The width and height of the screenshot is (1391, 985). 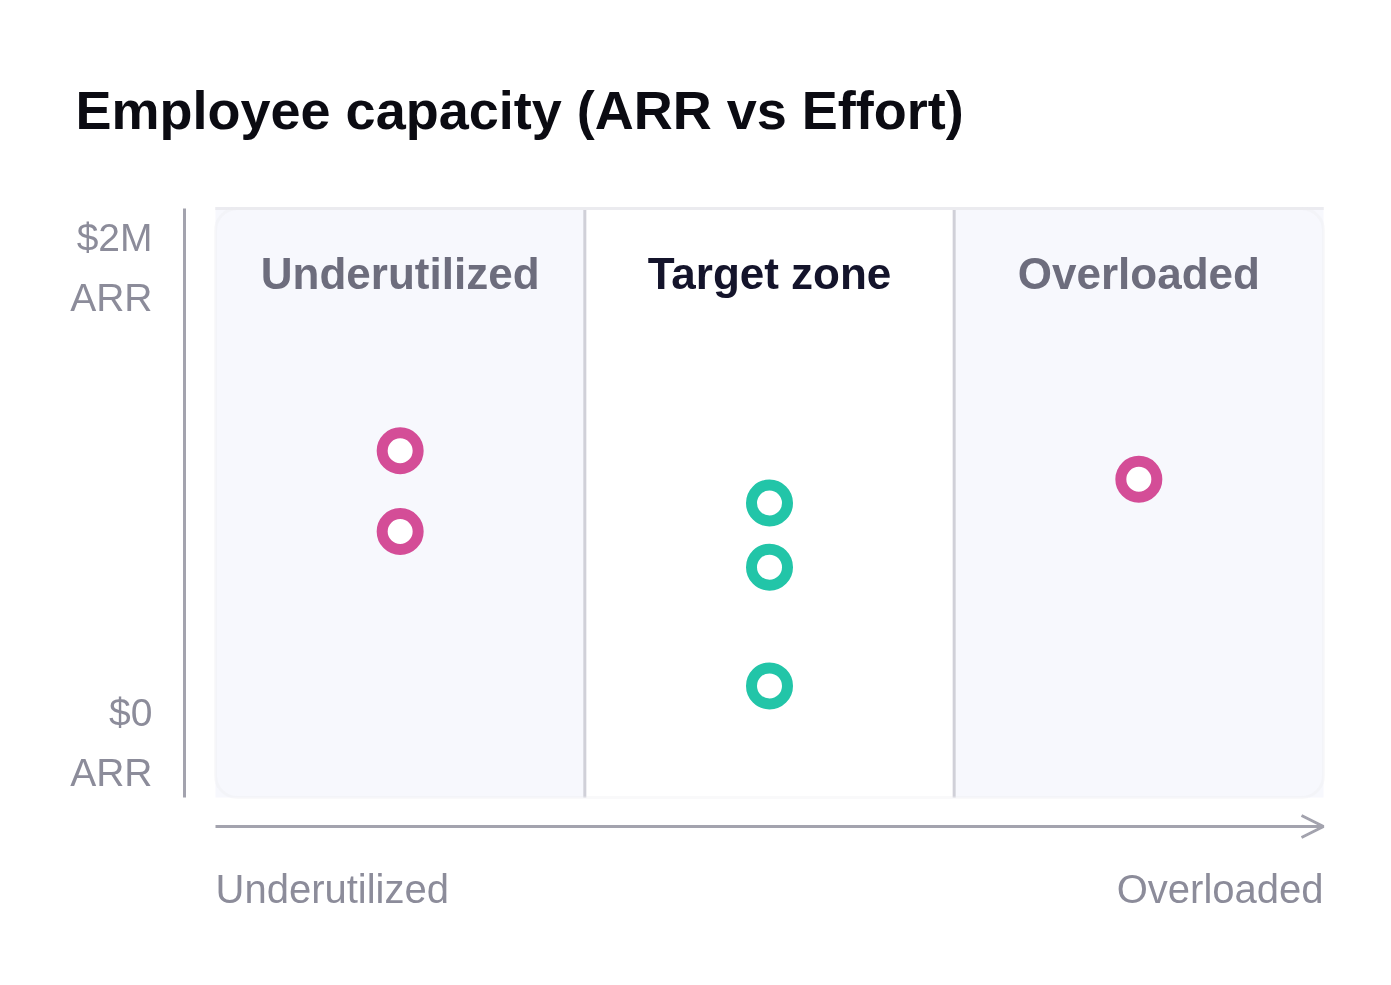 I want to click on x-tick-label: Overloaded, so click(x=1138, y=273).